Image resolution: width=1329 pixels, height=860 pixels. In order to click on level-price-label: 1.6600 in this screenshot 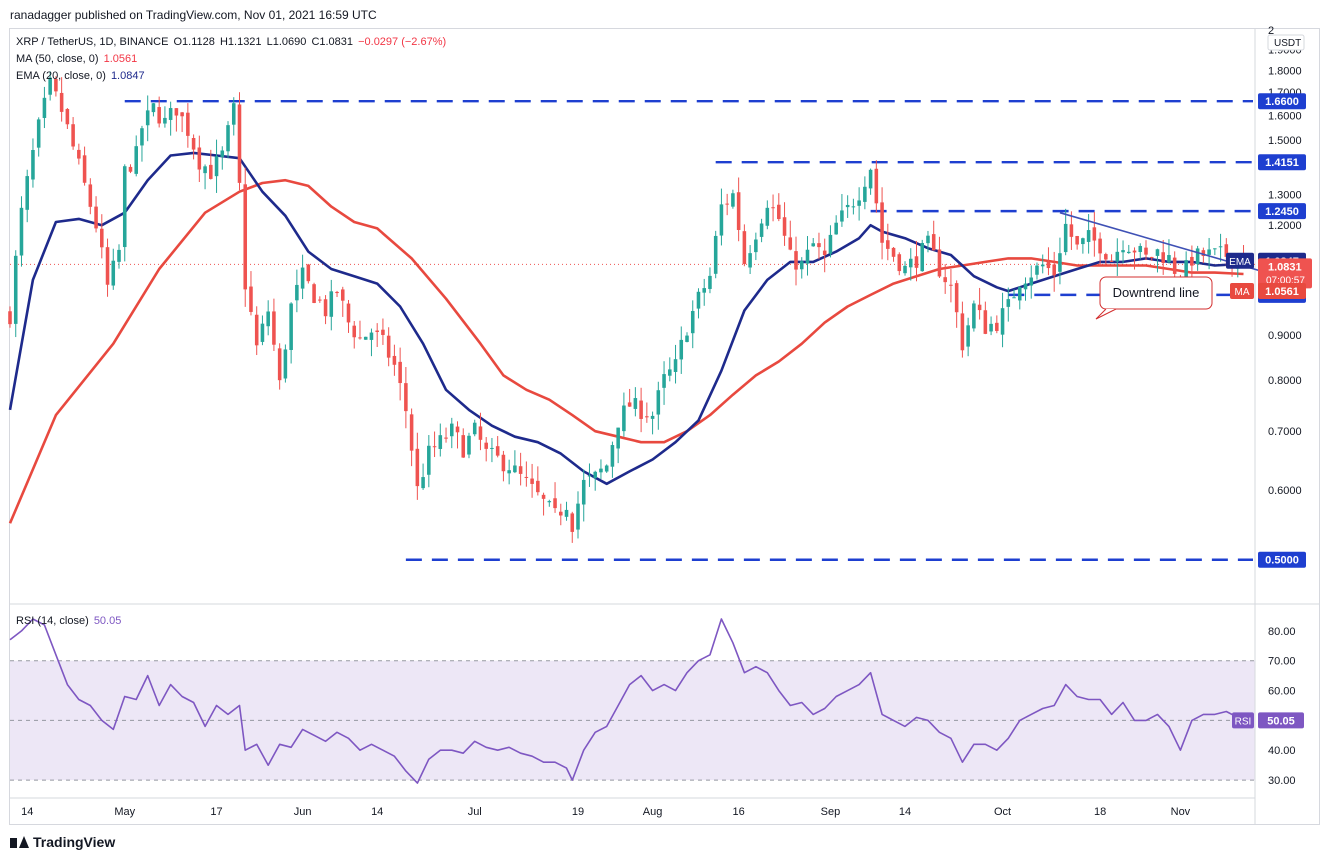, I will do `click(1282, 102)`.